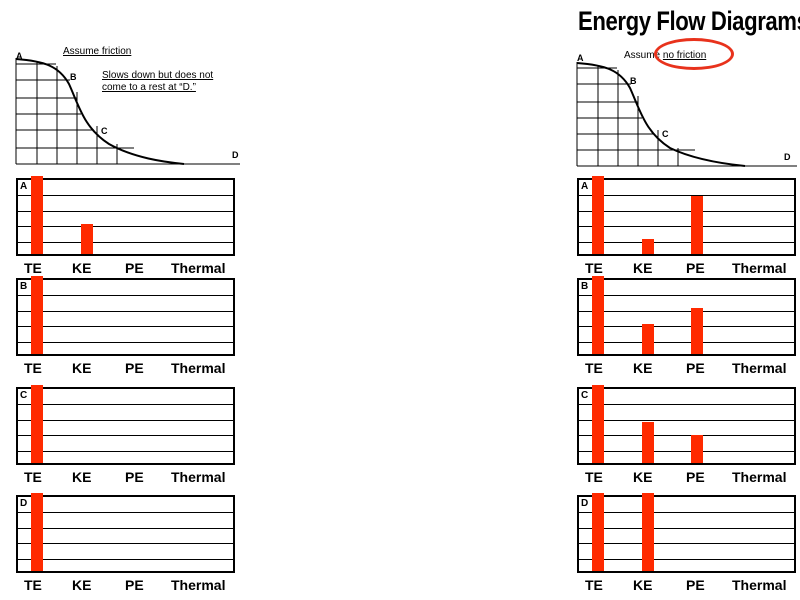  What do you see at coordinates (787, 157) in the screenshot?
I see `right-point-d: D` at bounding box center [787, 157].